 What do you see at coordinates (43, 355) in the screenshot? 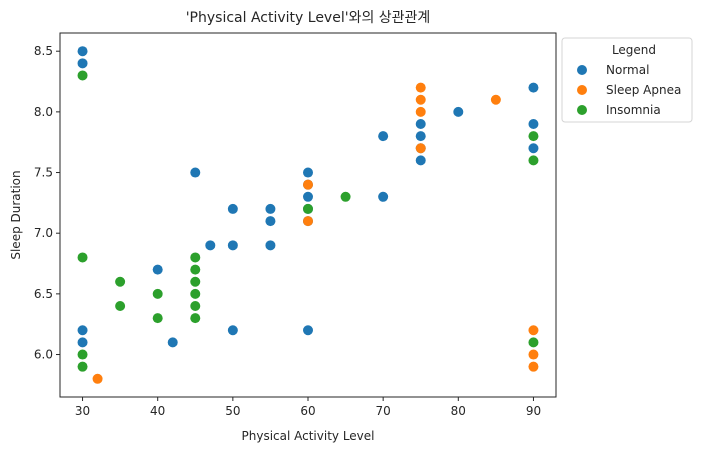
I see `y-tick-label: 6.0` at bounding box center [43, 355].